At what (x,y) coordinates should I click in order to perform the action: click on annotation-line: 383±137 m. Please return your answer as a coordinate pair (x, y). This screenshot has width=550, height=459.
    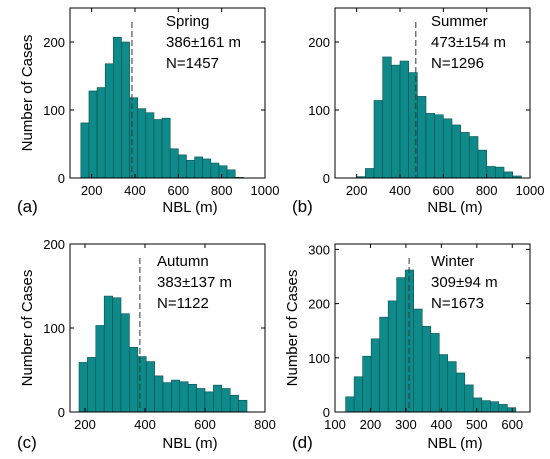
    Looking at the image, I should click on (194, 282).